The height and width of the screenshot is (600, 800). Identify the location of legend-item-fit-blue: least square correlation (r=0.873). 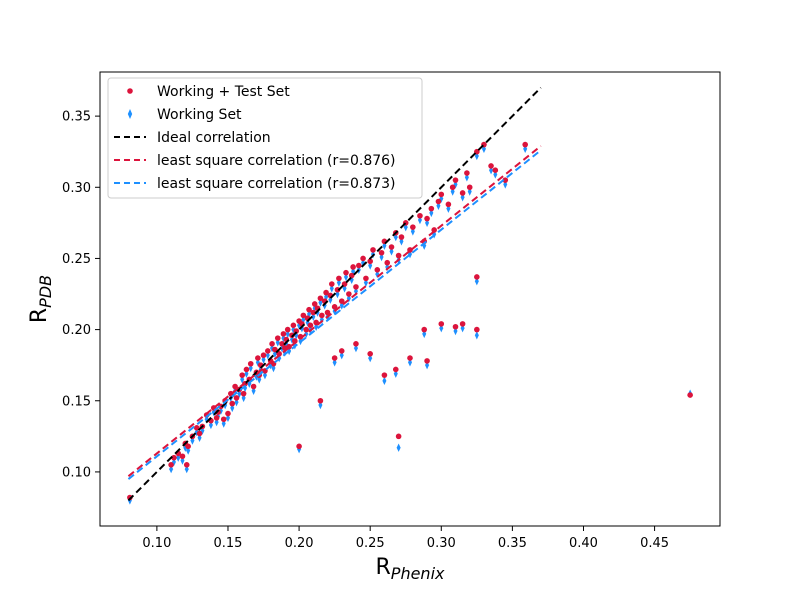
(255, 184).